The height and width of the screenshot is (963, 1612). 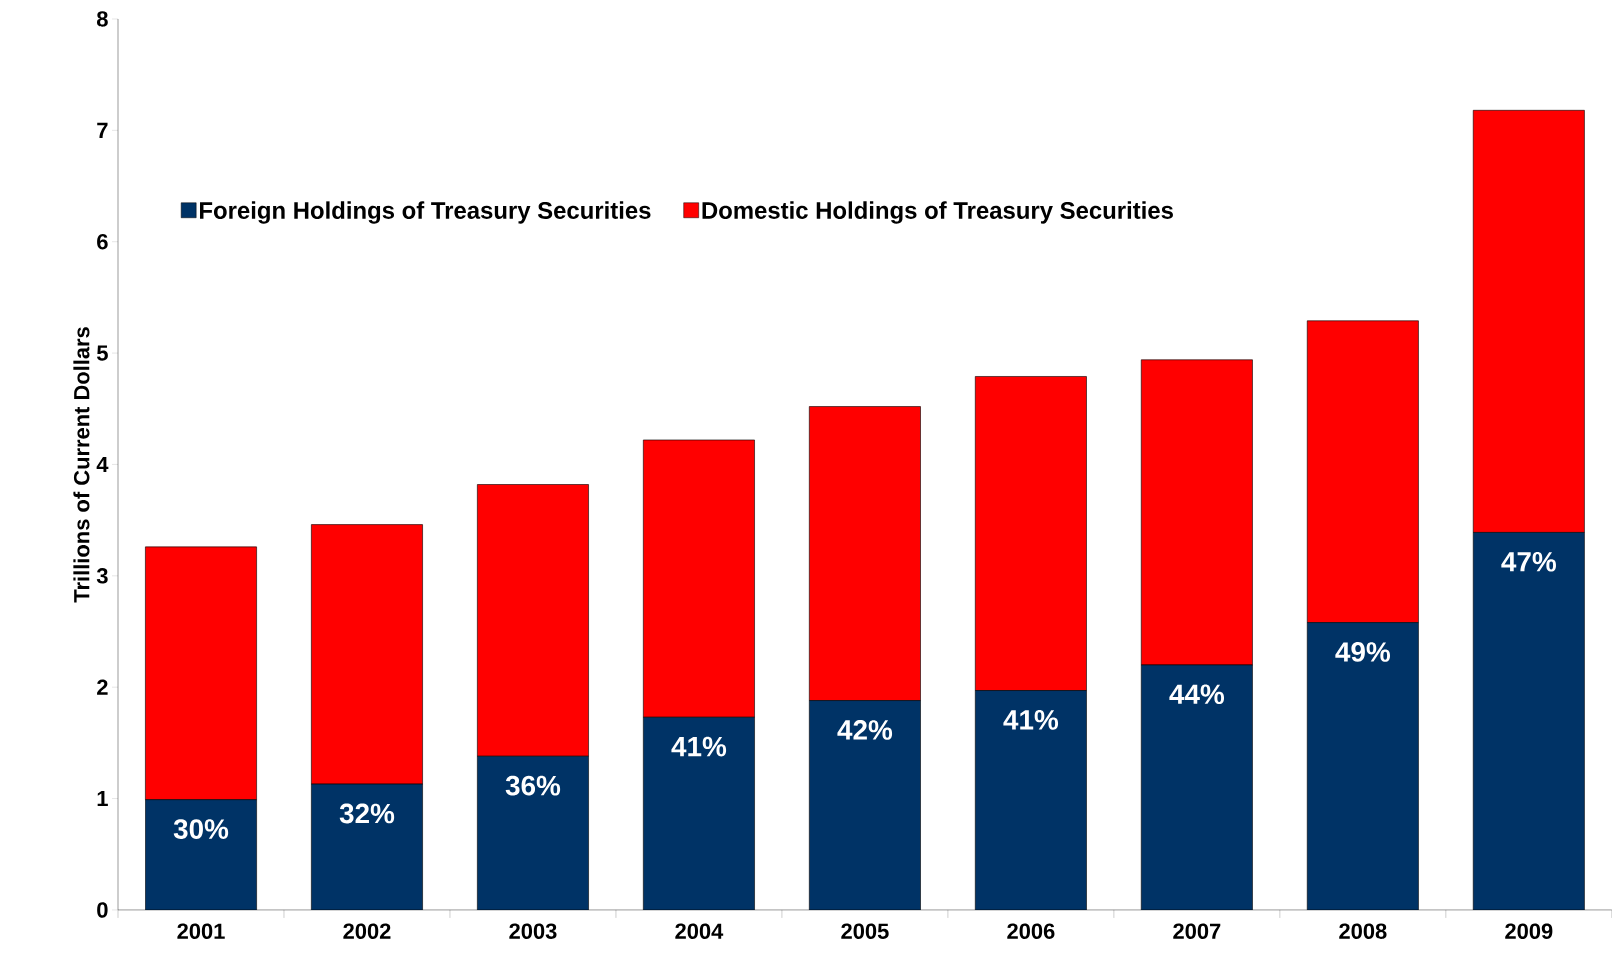 I want to click on legend-label: Foreign Holdings of Treasury Securities, so click(x=425, y=212).